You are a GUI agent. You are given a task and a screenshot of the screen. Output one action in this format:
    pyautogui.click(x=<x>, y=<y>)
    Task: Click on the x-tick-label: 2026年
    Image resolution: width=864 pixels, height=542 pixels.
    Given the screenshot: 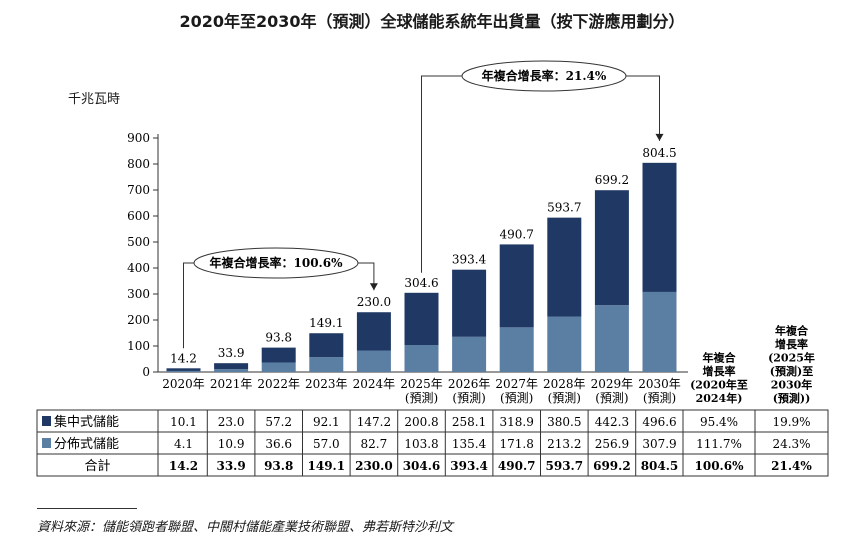 What is the action you would take?
    pyautogui.click(x=469, y=384)
    